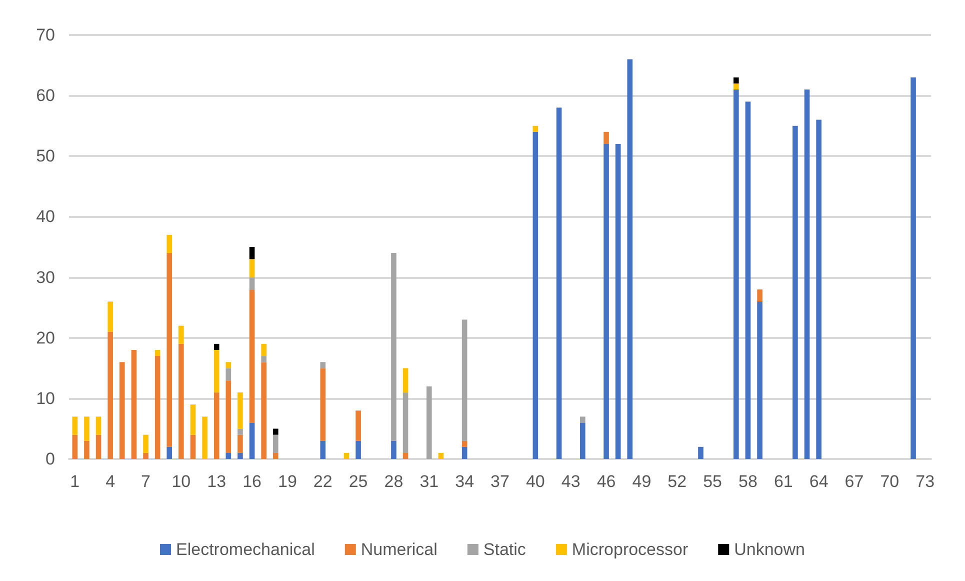 Image resolution: width=965 pixels, height=581 pixels. Describe the element at coordinates (252, 481) in the screenshot. I see `x-tick-label: 16` at that location.